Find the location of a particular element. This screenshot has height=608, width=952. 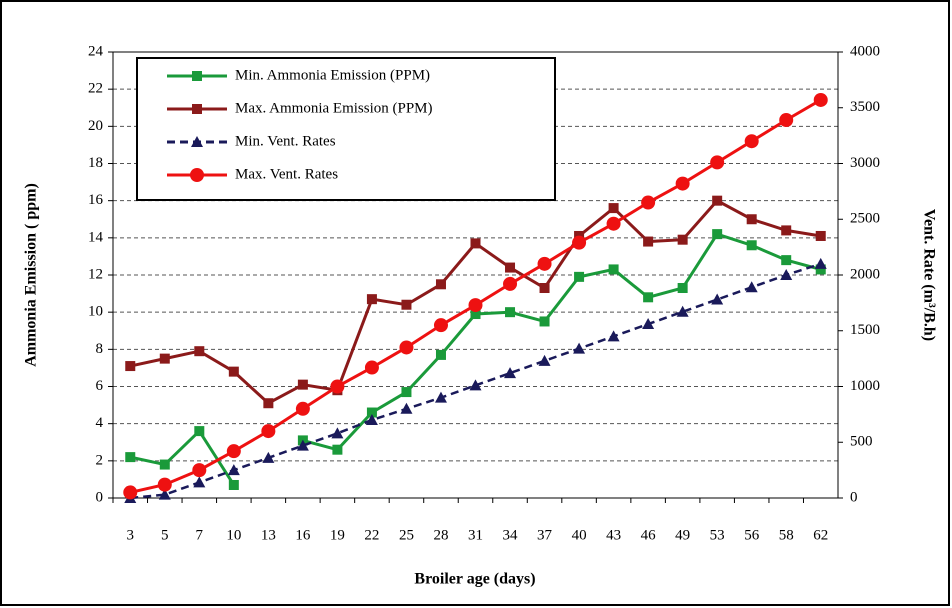

x-tick-label: 49 is located at coordinates (682, 535).